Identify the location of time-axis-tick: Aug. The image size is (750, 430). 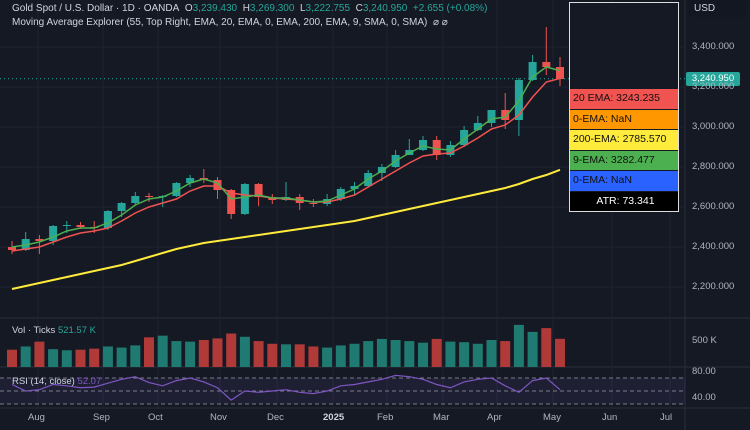
(36, 417).